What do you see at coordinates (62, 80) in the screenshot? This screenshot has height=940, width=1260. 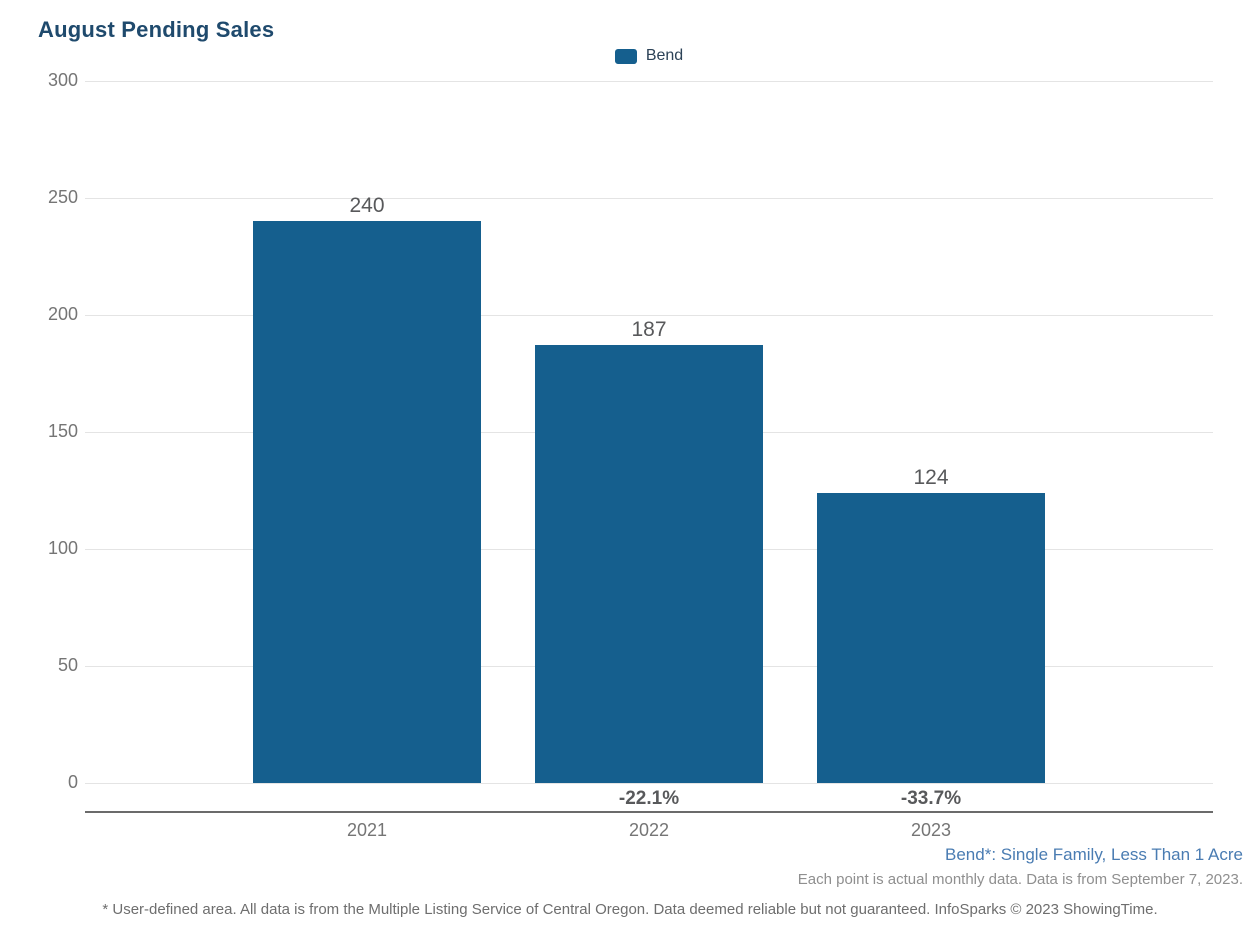 I see `y-tick-label-300: 300` at bounding box center [62, 80].